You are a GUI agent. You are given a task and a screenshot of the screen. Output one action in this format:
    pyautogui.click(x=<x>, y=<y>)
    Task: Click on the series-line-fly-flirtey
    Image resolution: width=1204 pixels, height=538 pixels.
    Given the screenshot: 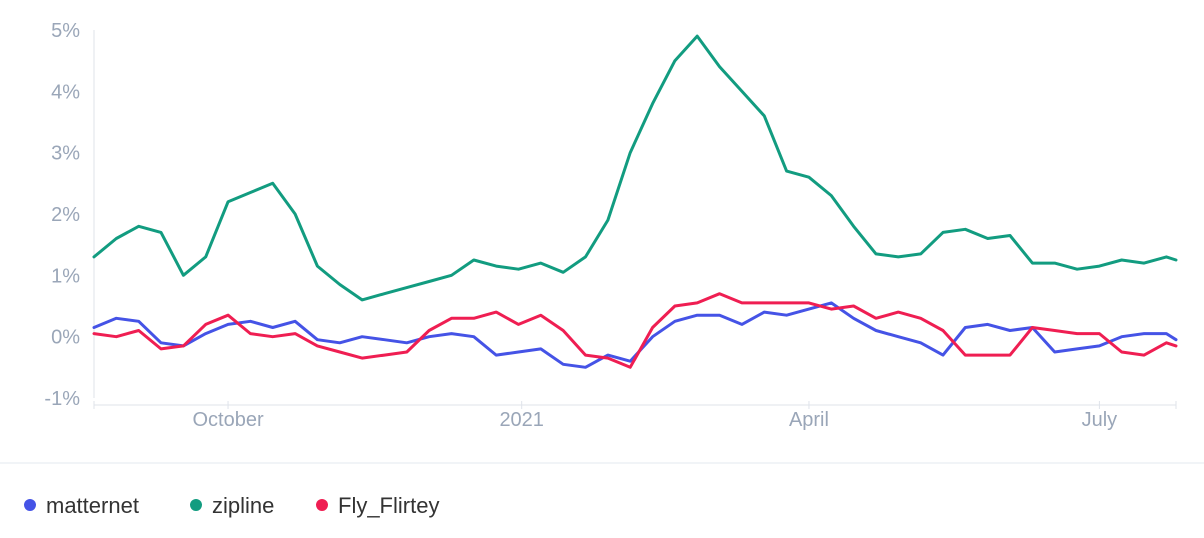 What is the action you would take?
    pyautogui.click(x=635, y=330)
    